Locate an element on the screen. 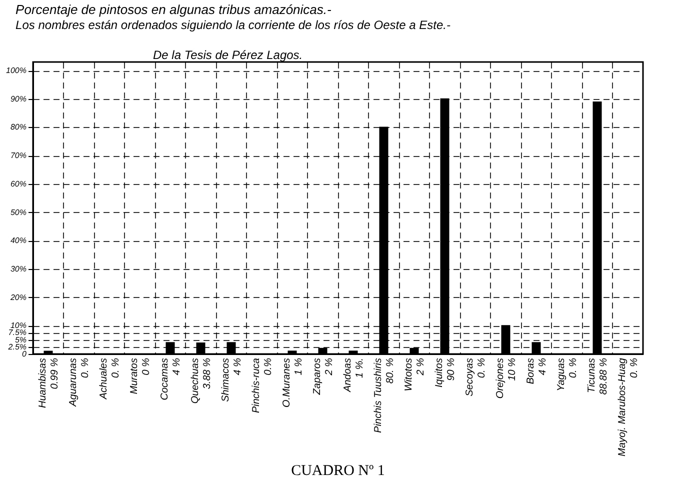 This screenshot has height=484, width=700. x-tick-label: Yaguas is located at coordinates (561, 375).